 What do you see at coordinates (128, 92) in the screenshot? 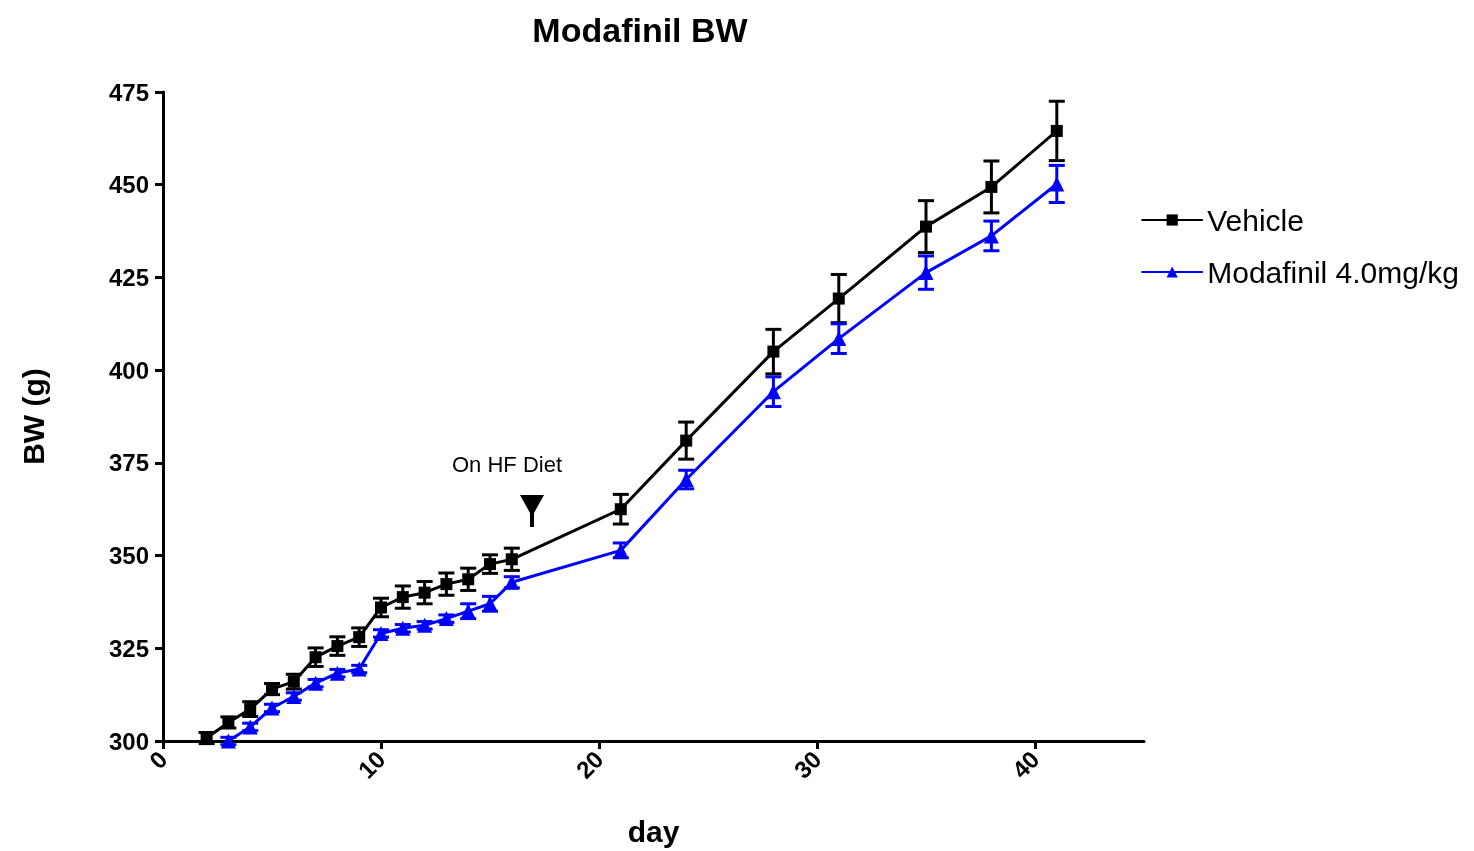
I see `y-tick-label: 475` at bounding box center [128, 92].